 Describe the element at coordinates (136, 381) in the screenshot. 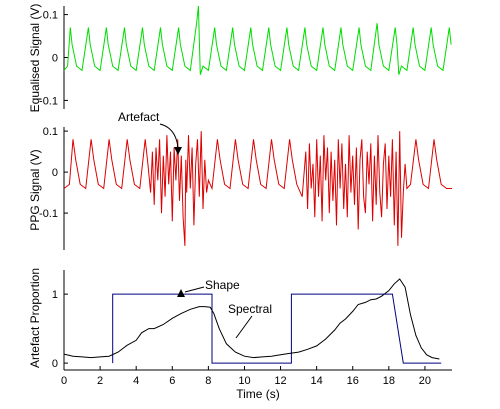

I see `x-tick-label: 4` at that location.